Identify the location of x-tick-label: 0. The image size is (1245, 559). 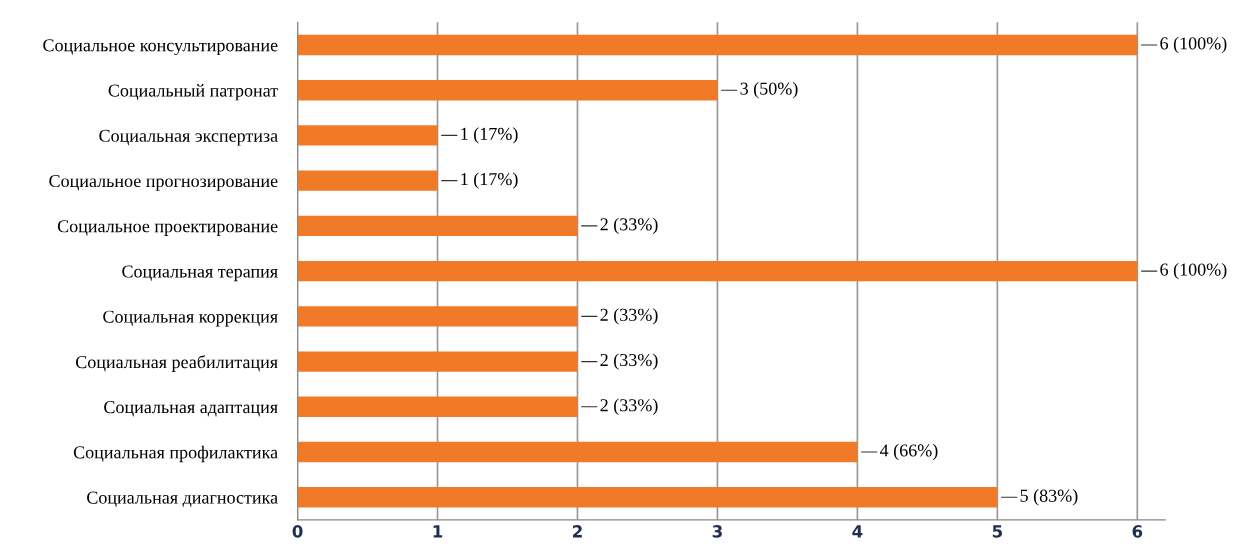
(297, 531).